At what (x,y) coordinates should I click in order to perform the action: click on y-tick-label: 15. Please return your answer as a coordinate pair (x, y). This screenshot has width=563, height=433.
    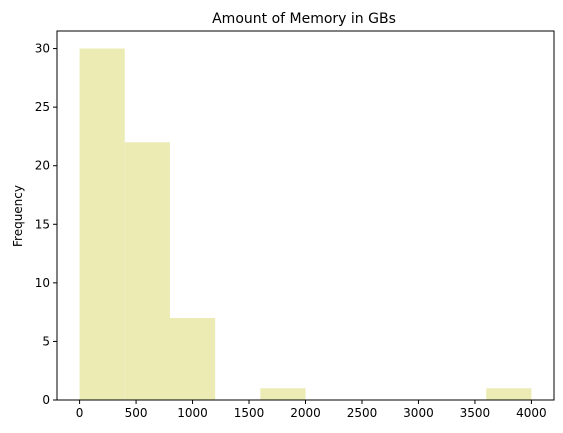
    Looking at the image, I should click on (42, 224).